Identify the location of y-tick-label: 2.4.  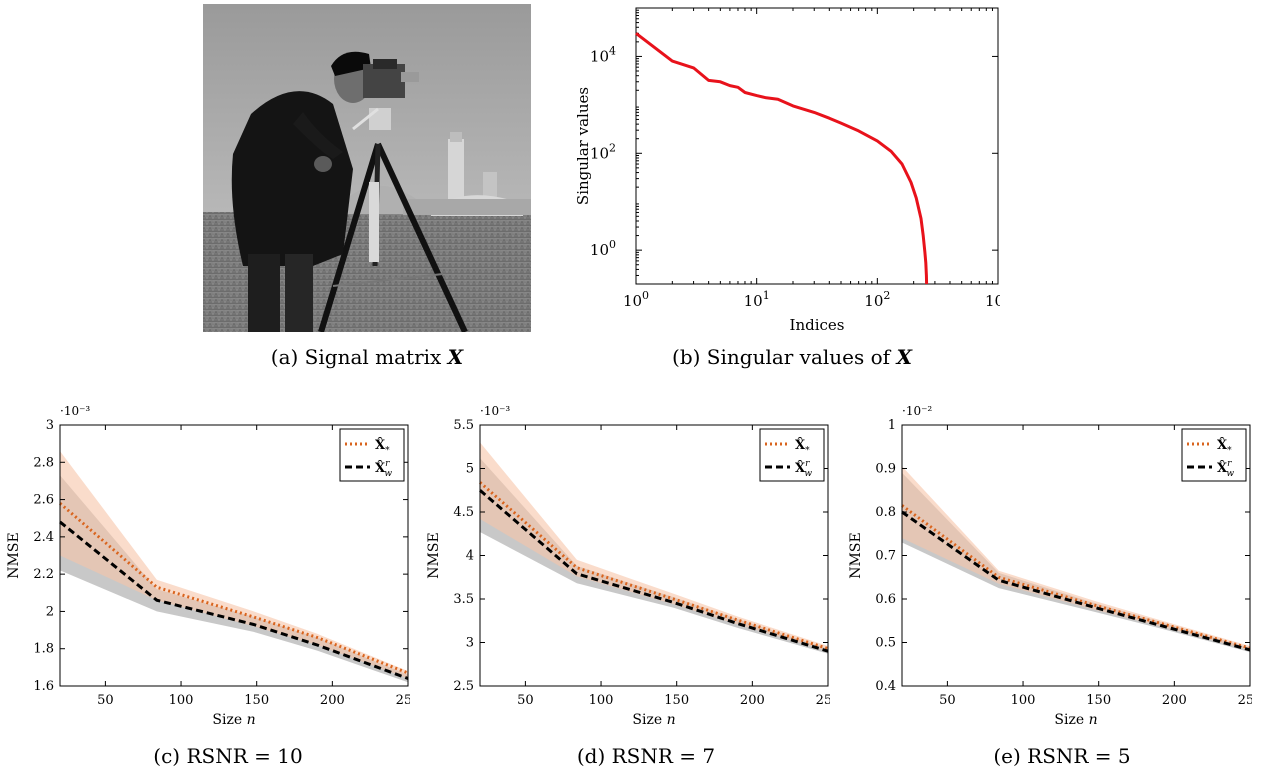
(43, 537).